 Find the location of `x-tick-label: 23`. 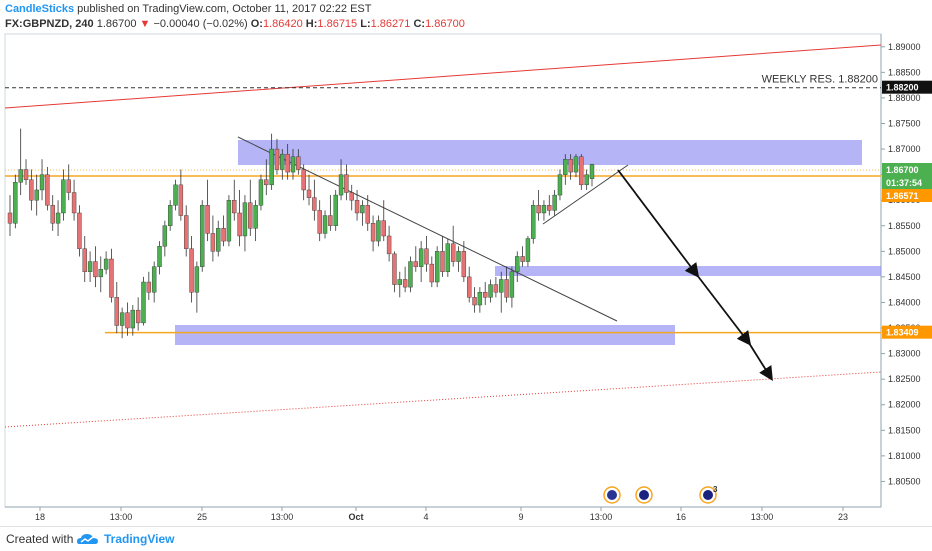

x-tick-label: 23 is located at coordinates (843, 517).